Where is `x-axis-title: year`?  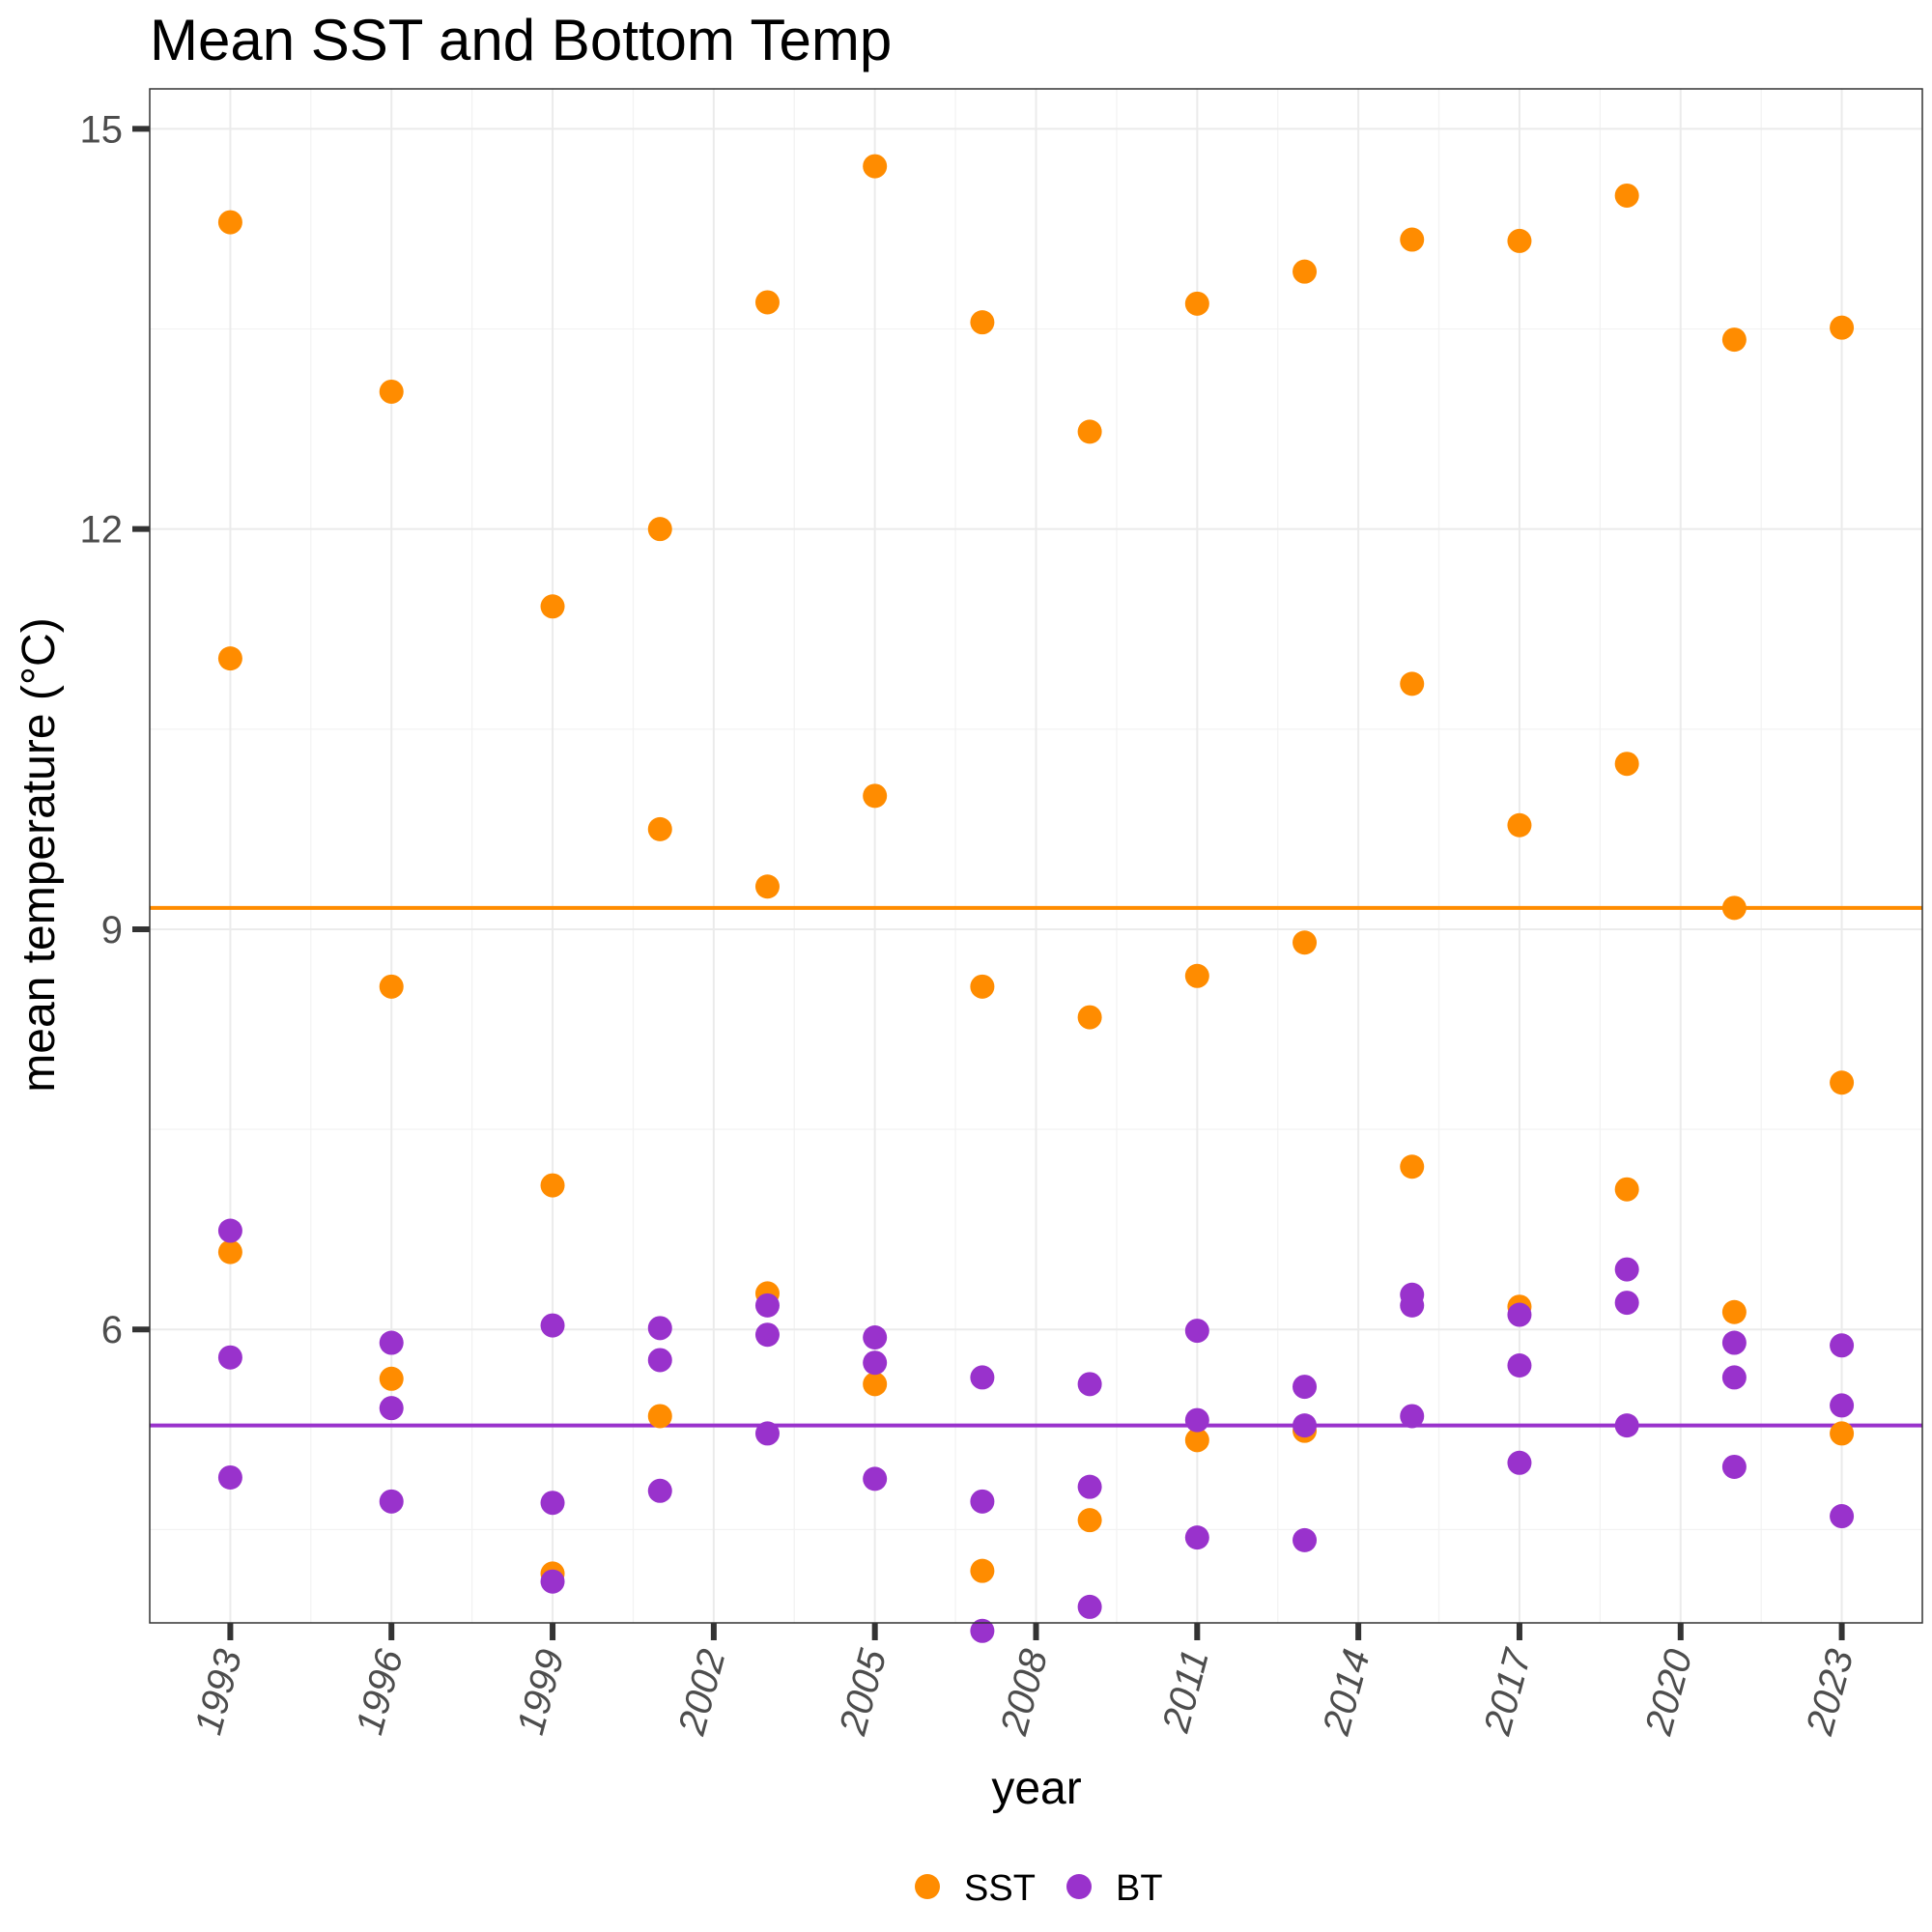 x-axis-title: year is located at coordinates (1036, 1788).